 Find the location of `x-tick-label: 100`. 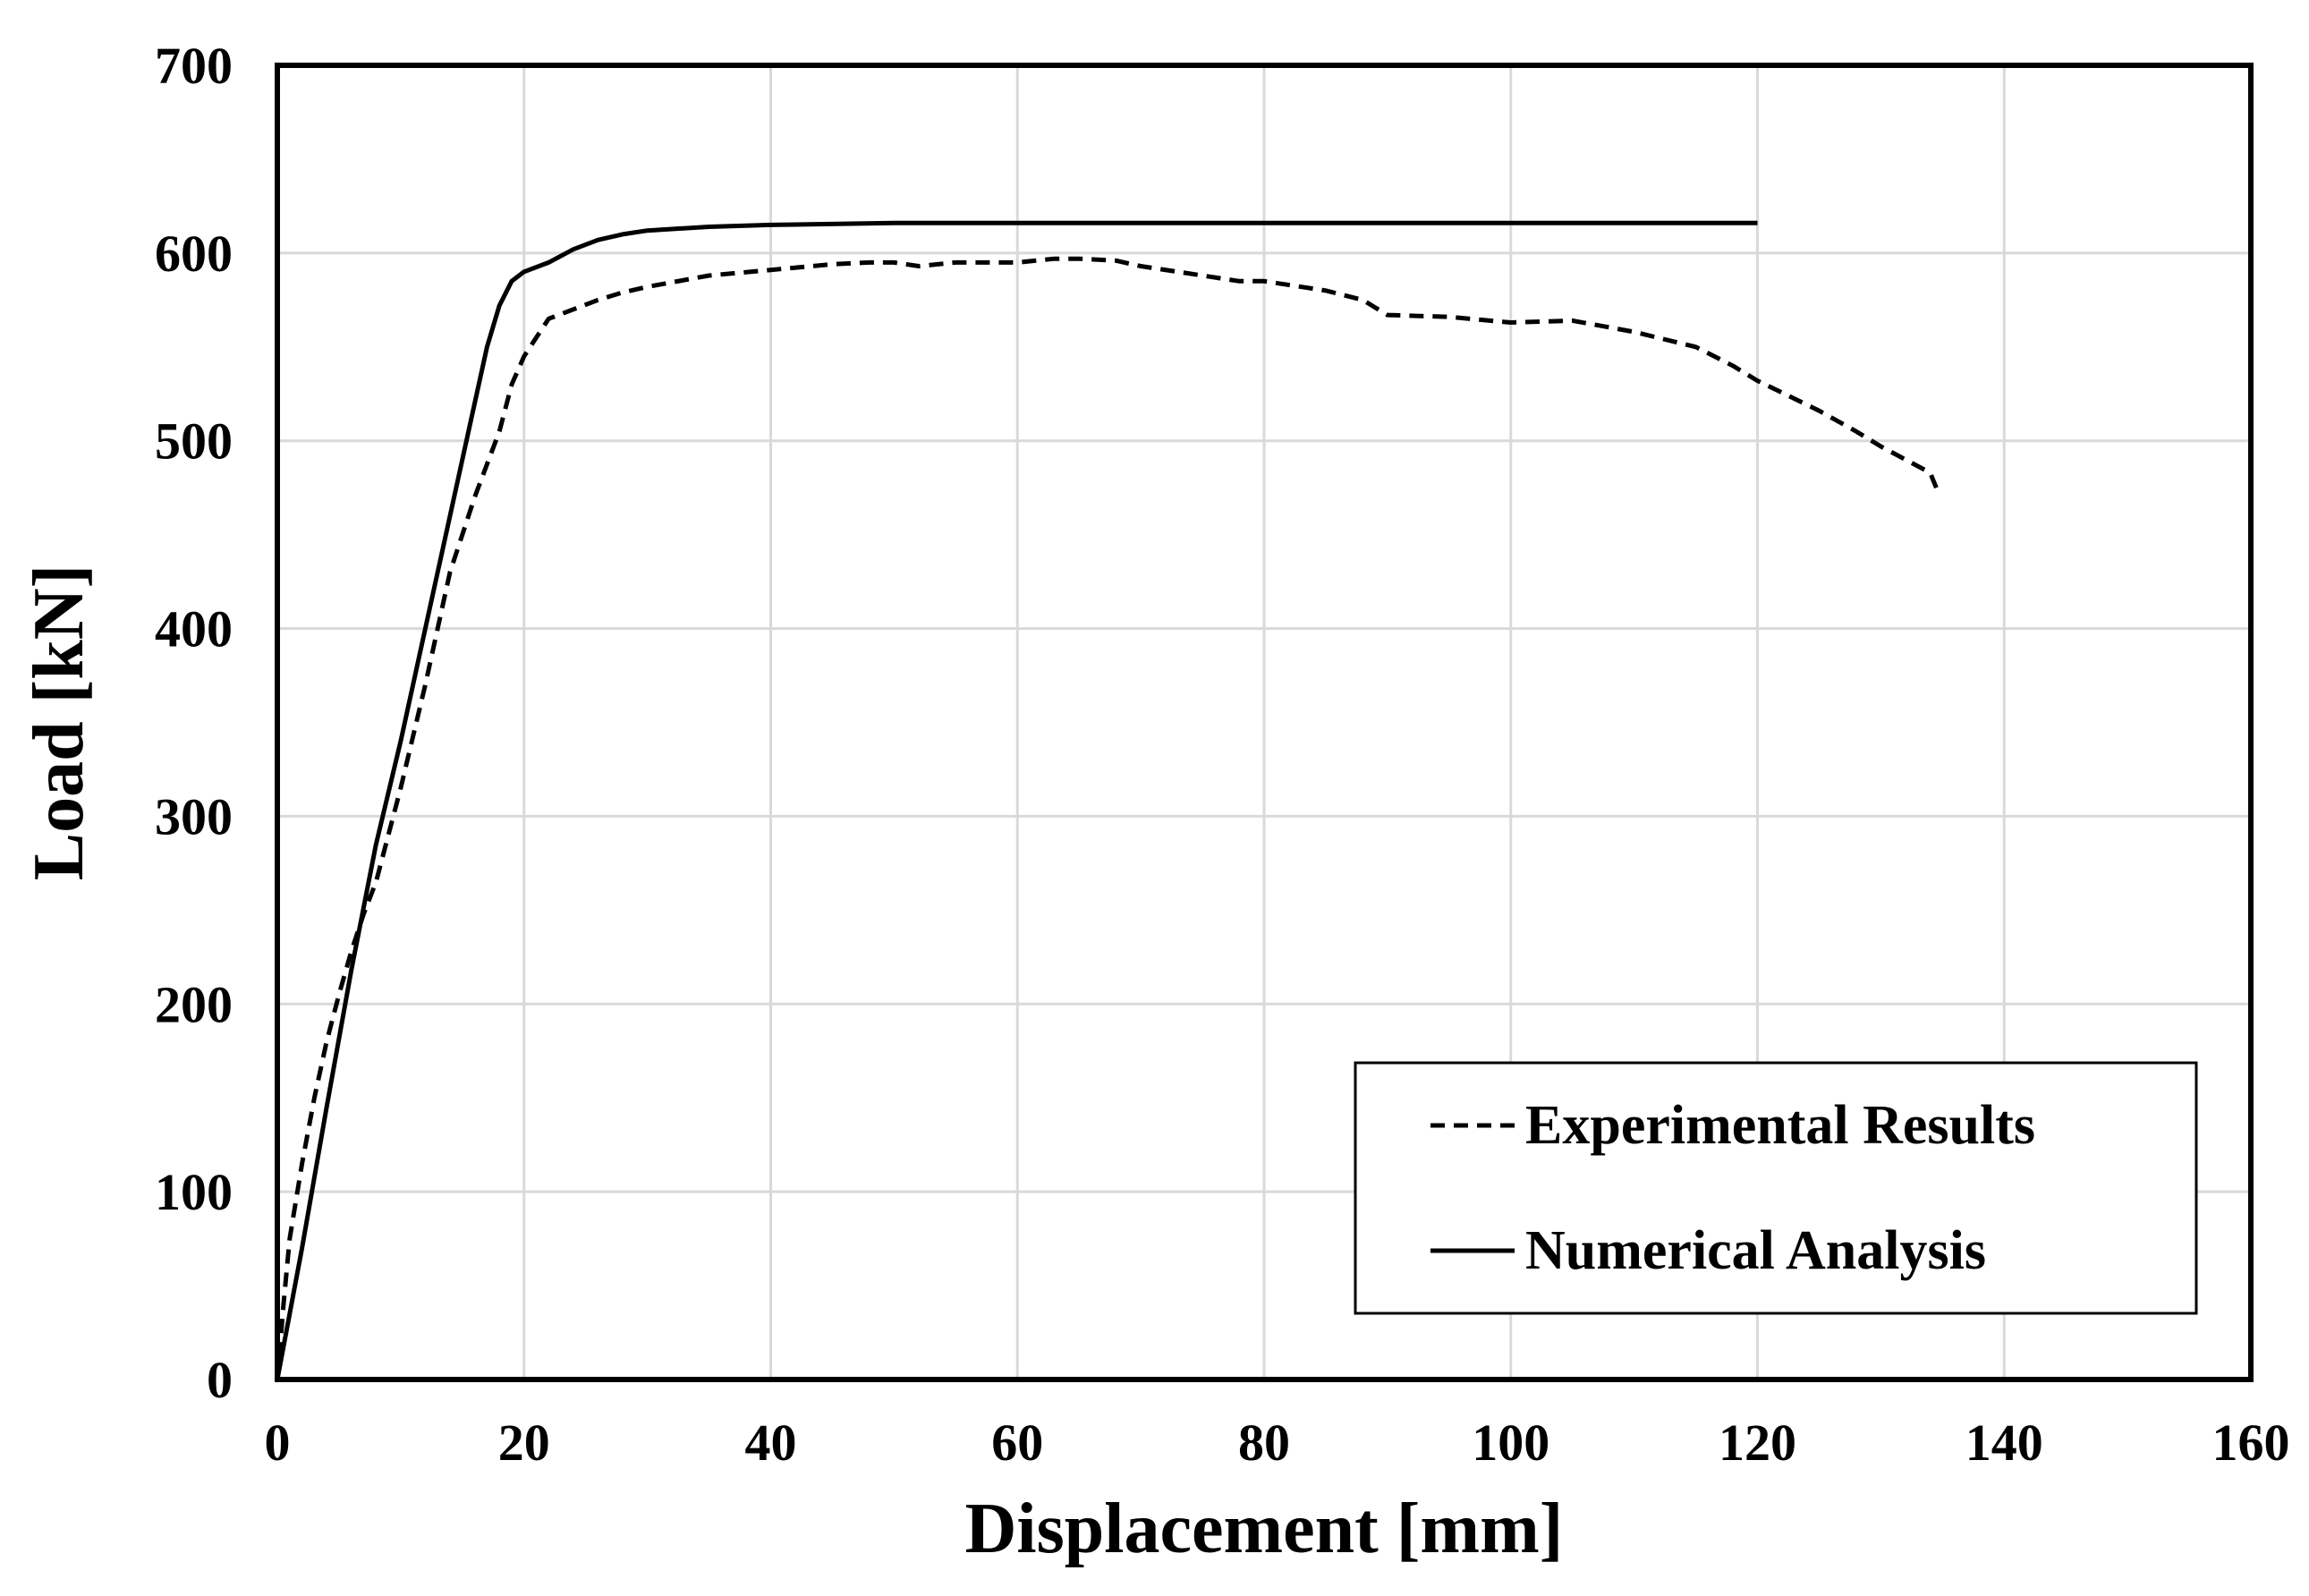

x-tick-label: 100 is located at coordinates (1510, 1442).